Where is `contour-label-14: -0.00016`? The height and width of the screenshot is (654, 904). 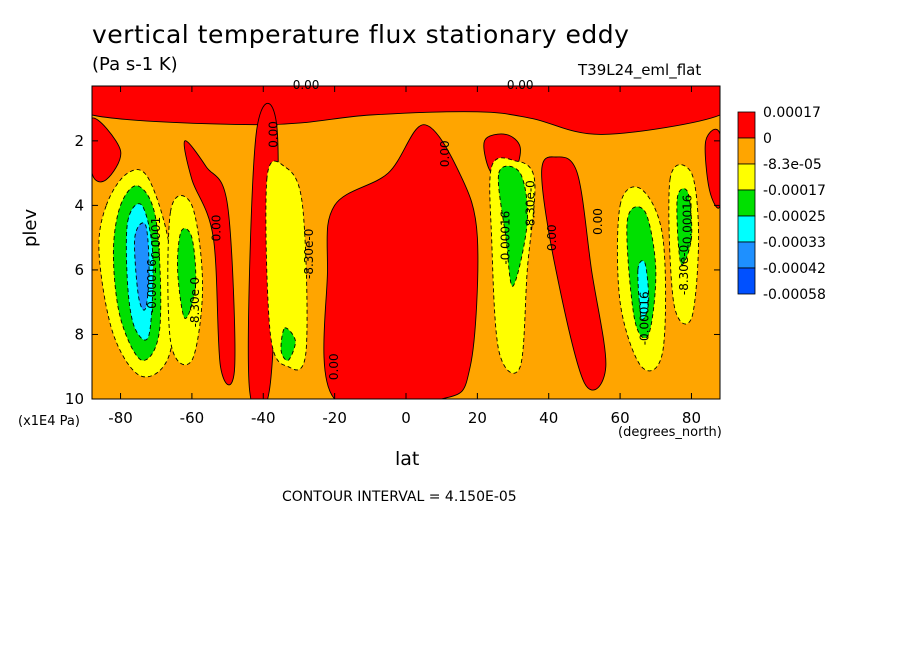 contour-label-14: -0.00016 is located at coordinates (645, 318).